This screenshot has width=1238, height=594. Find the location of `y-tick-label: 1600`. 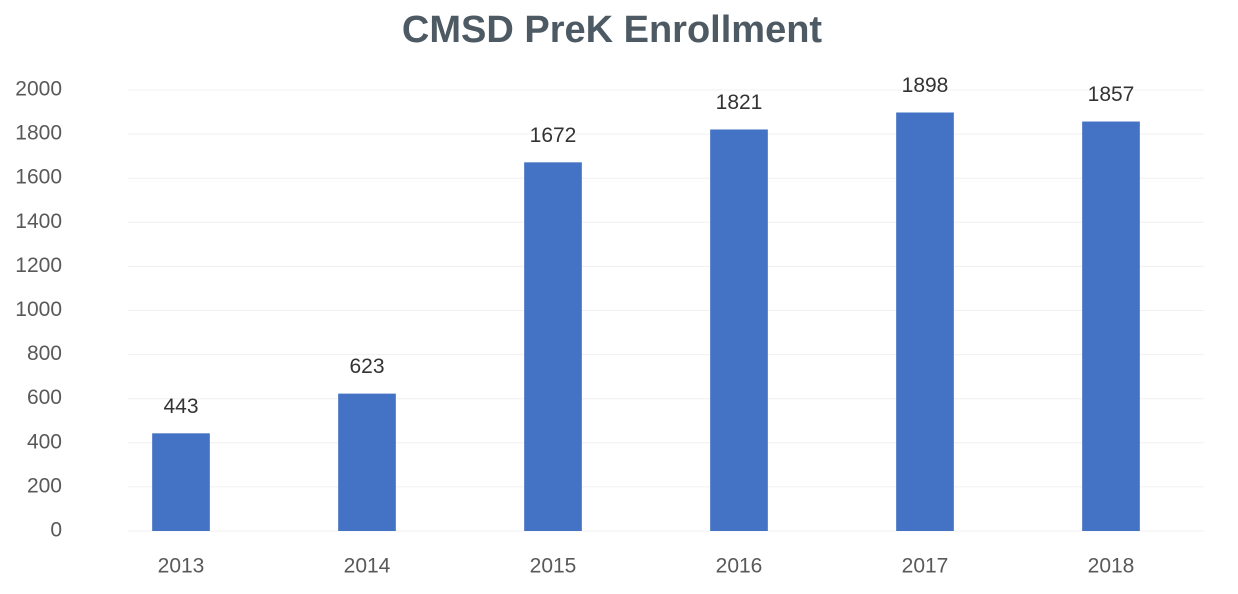

y-tick-label: 1600 is located at coordinates (38, 177).